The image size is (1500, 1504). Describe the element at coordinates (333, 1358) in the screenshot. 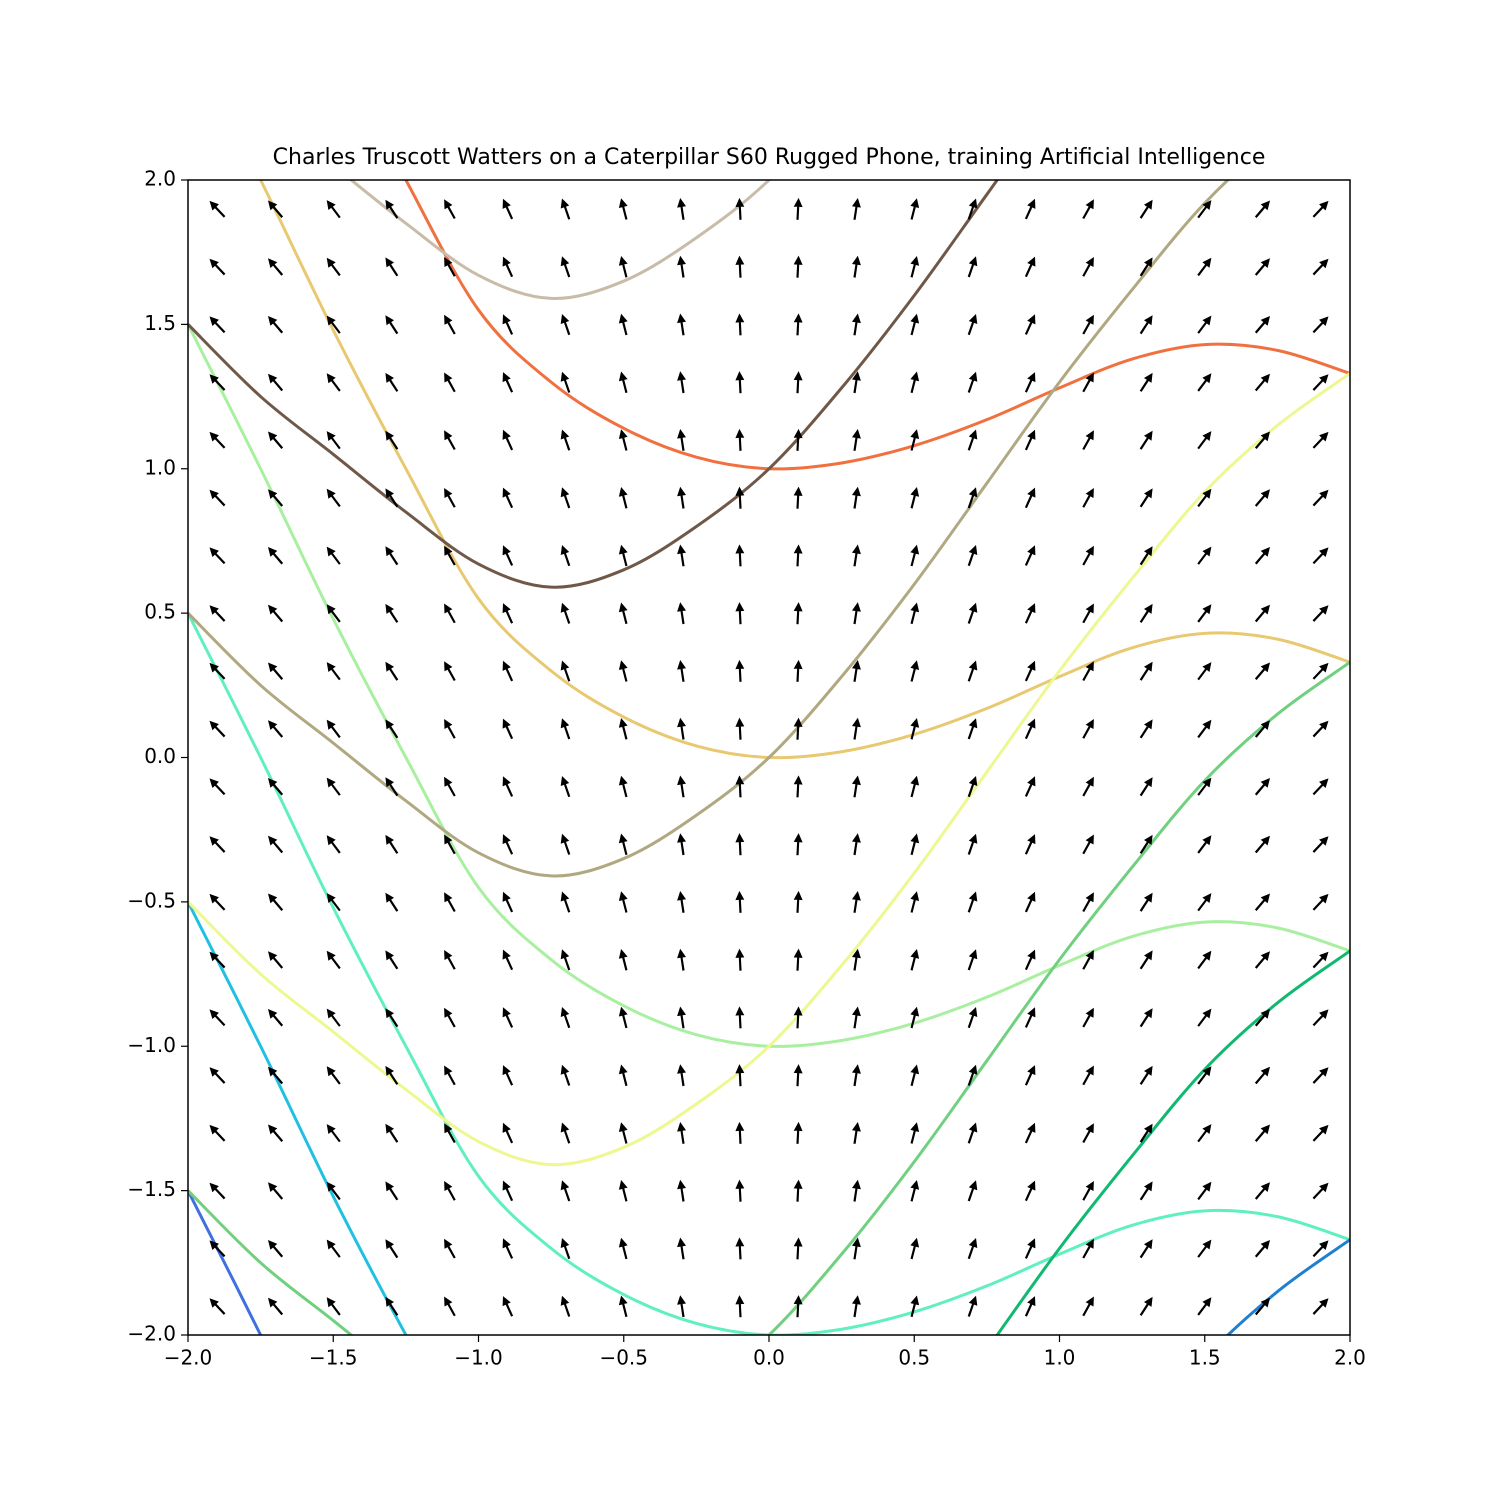

I see `x-tick-label: −1.5` at that location.